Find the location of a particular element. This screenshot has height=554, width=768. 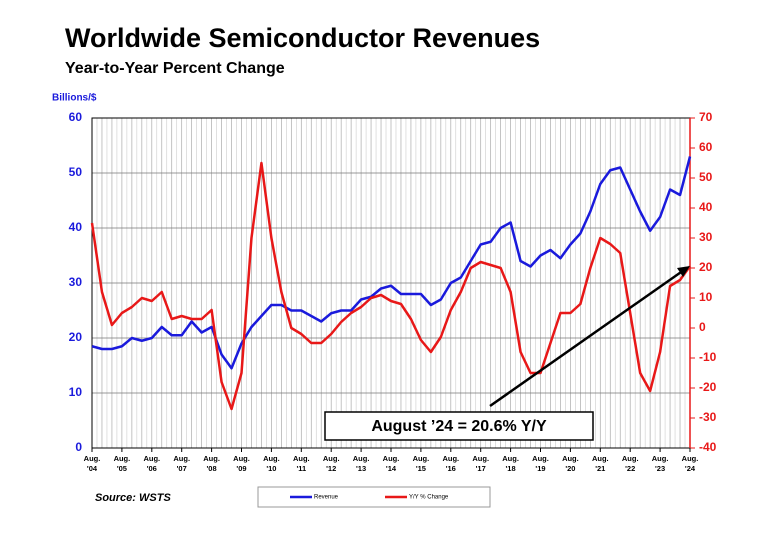

x-tick-label: Aug. '08 is located at coordinates (211, 463).